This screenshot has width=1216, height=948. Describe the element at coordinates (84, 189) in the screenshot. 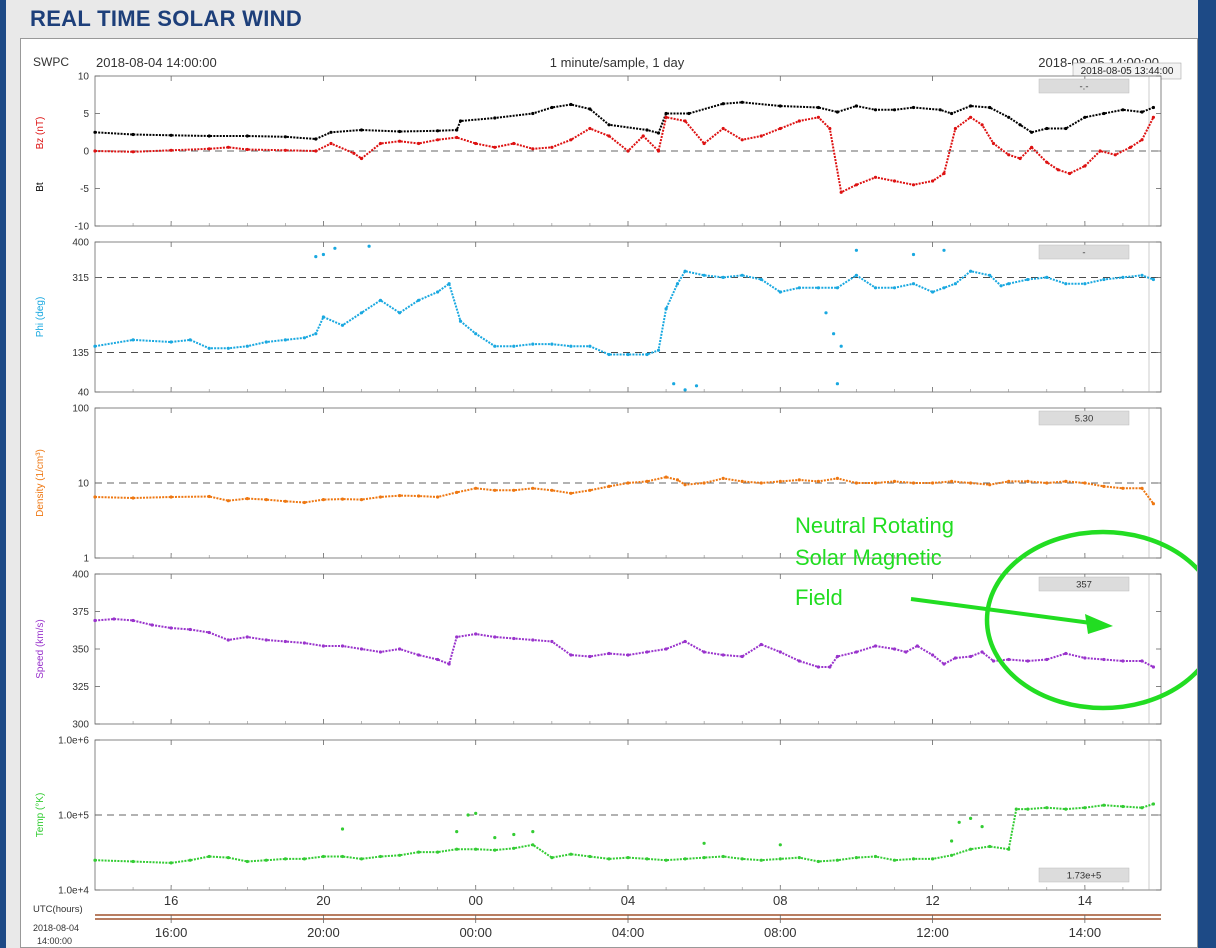

I see `y-tick-label: -5` at that location.